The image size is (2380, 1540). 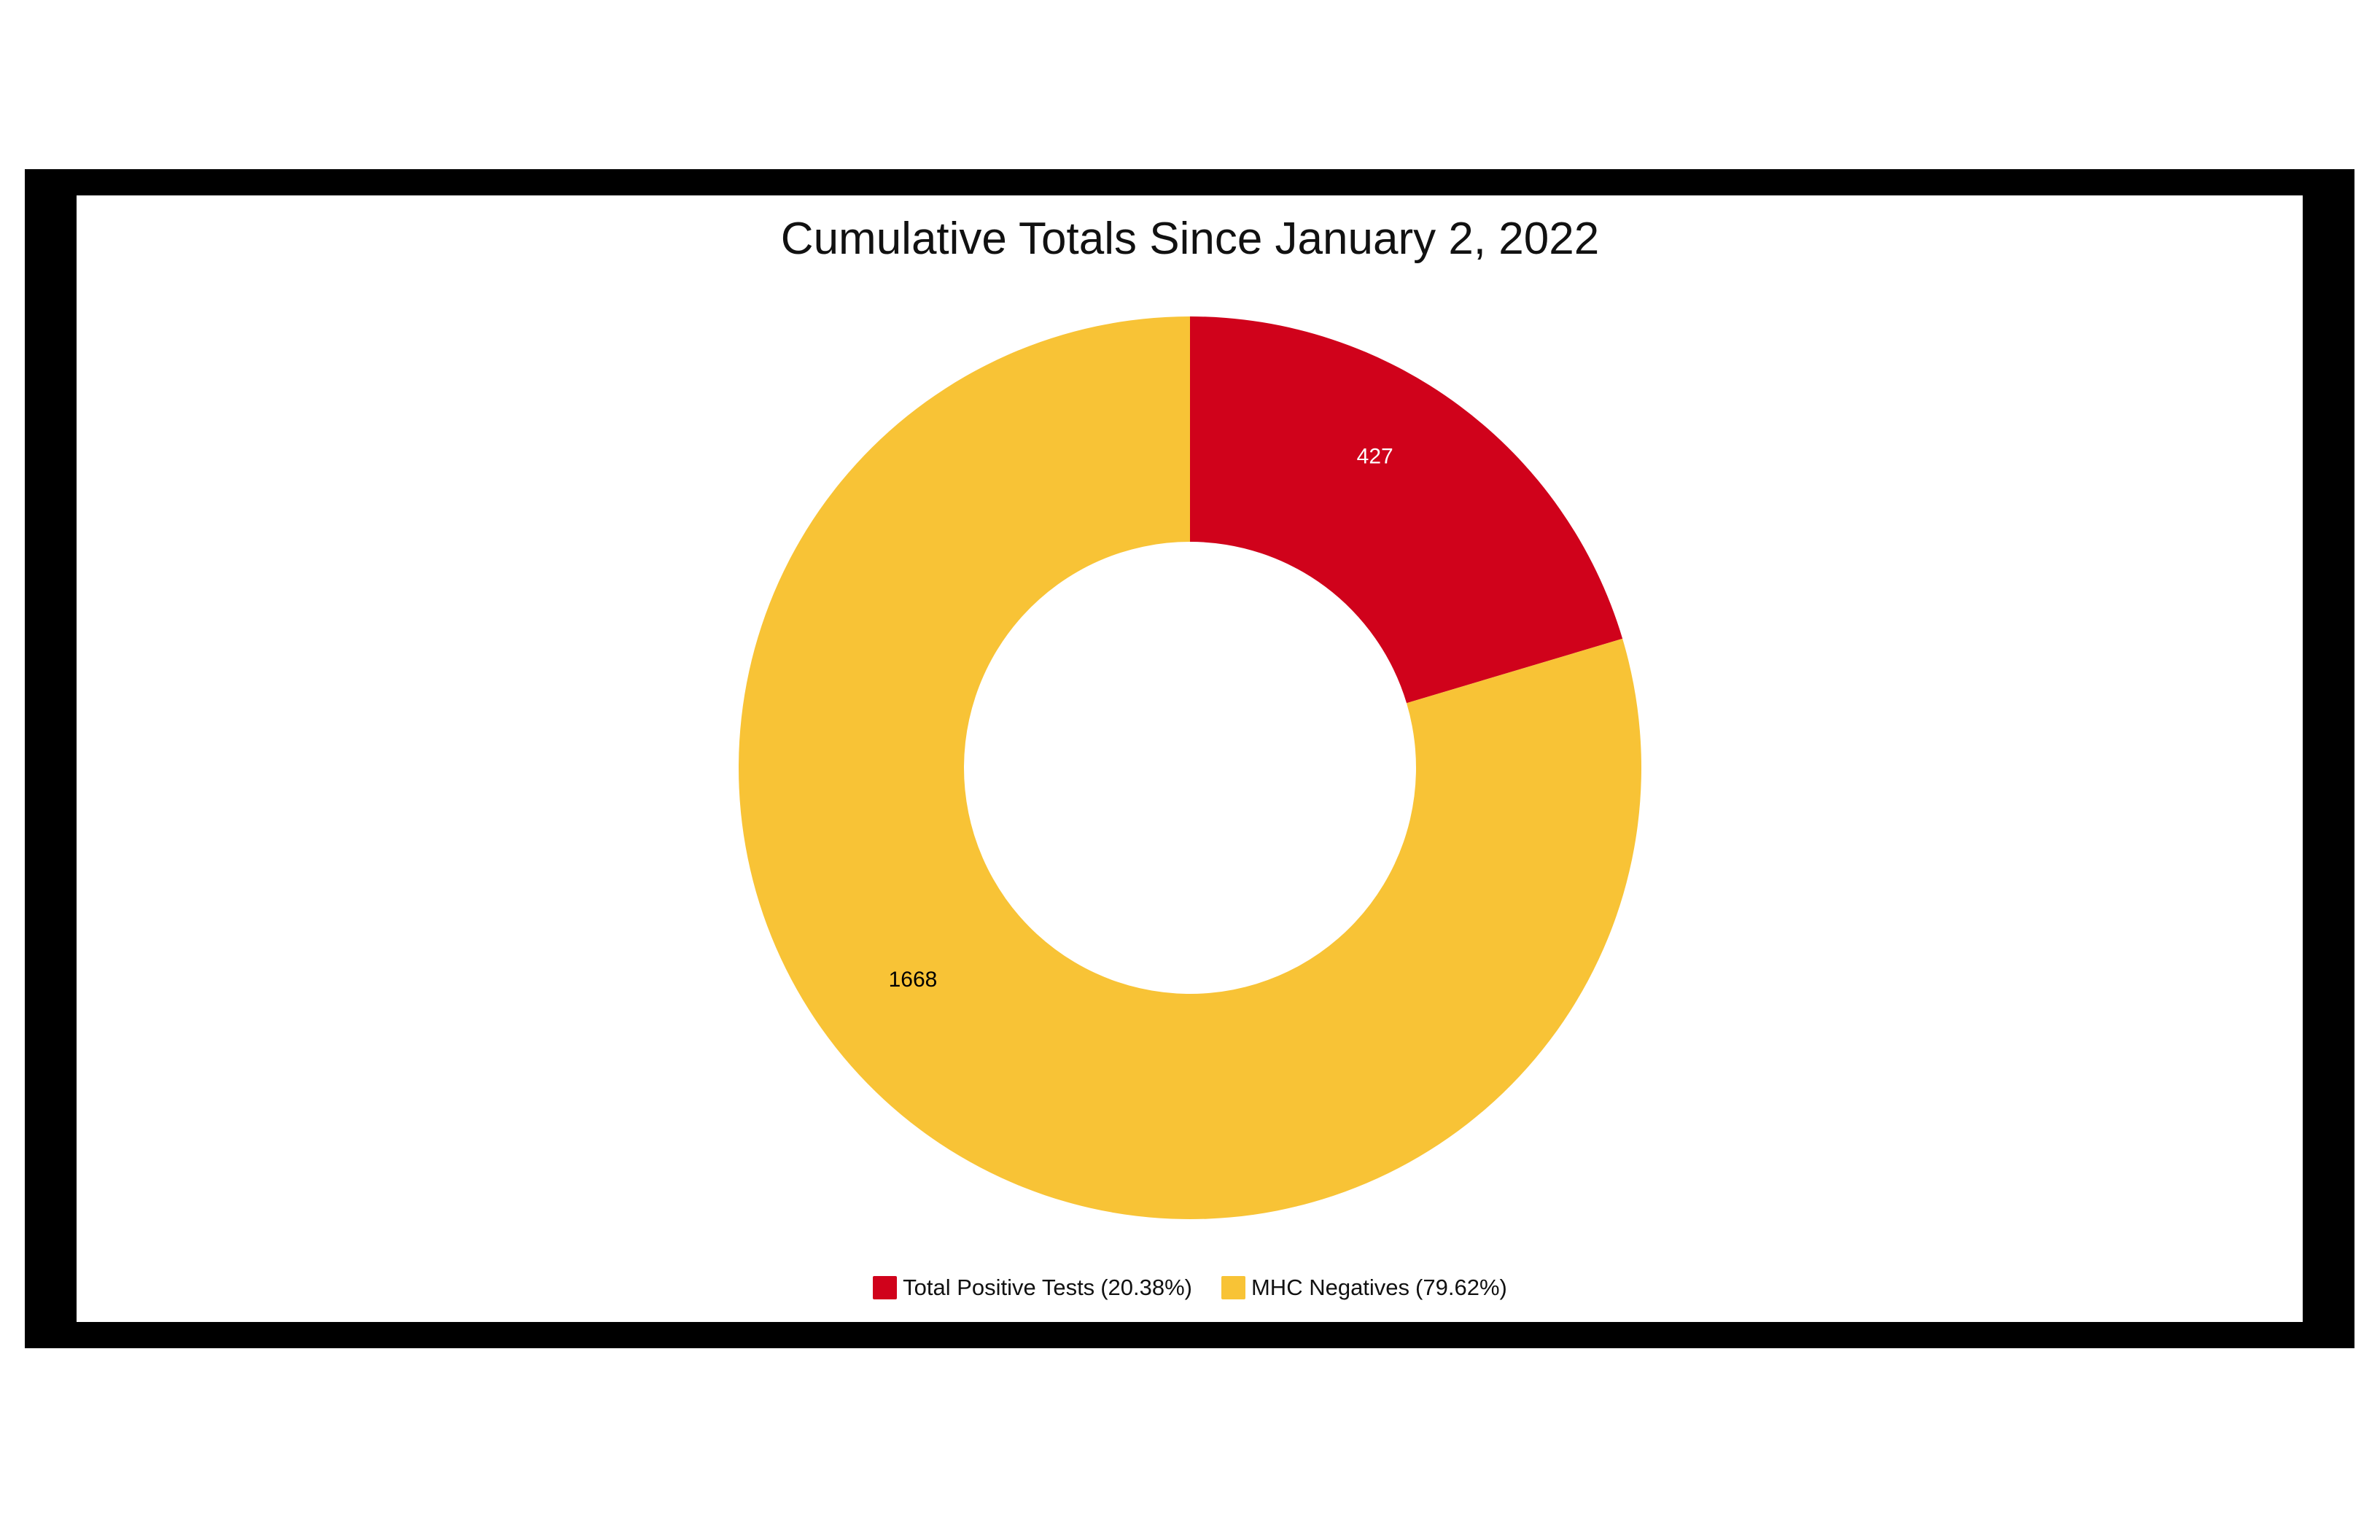 I want to click on legend-label: Total Positive Tests, so click(x=999, y=1287).